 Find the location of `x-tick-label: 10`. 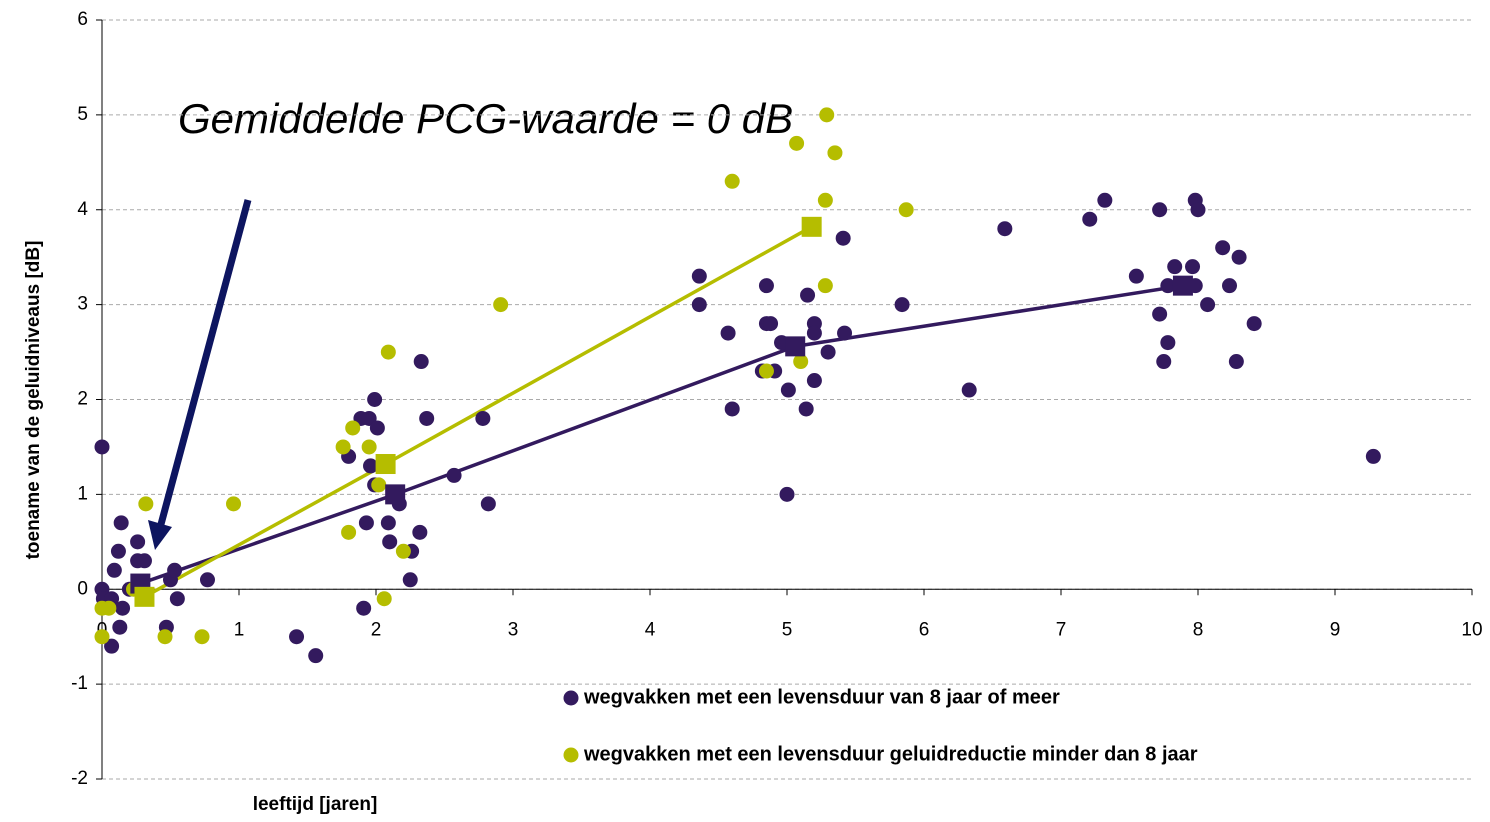

x-tick-label: 10 is located at coordinates (1471, 629).